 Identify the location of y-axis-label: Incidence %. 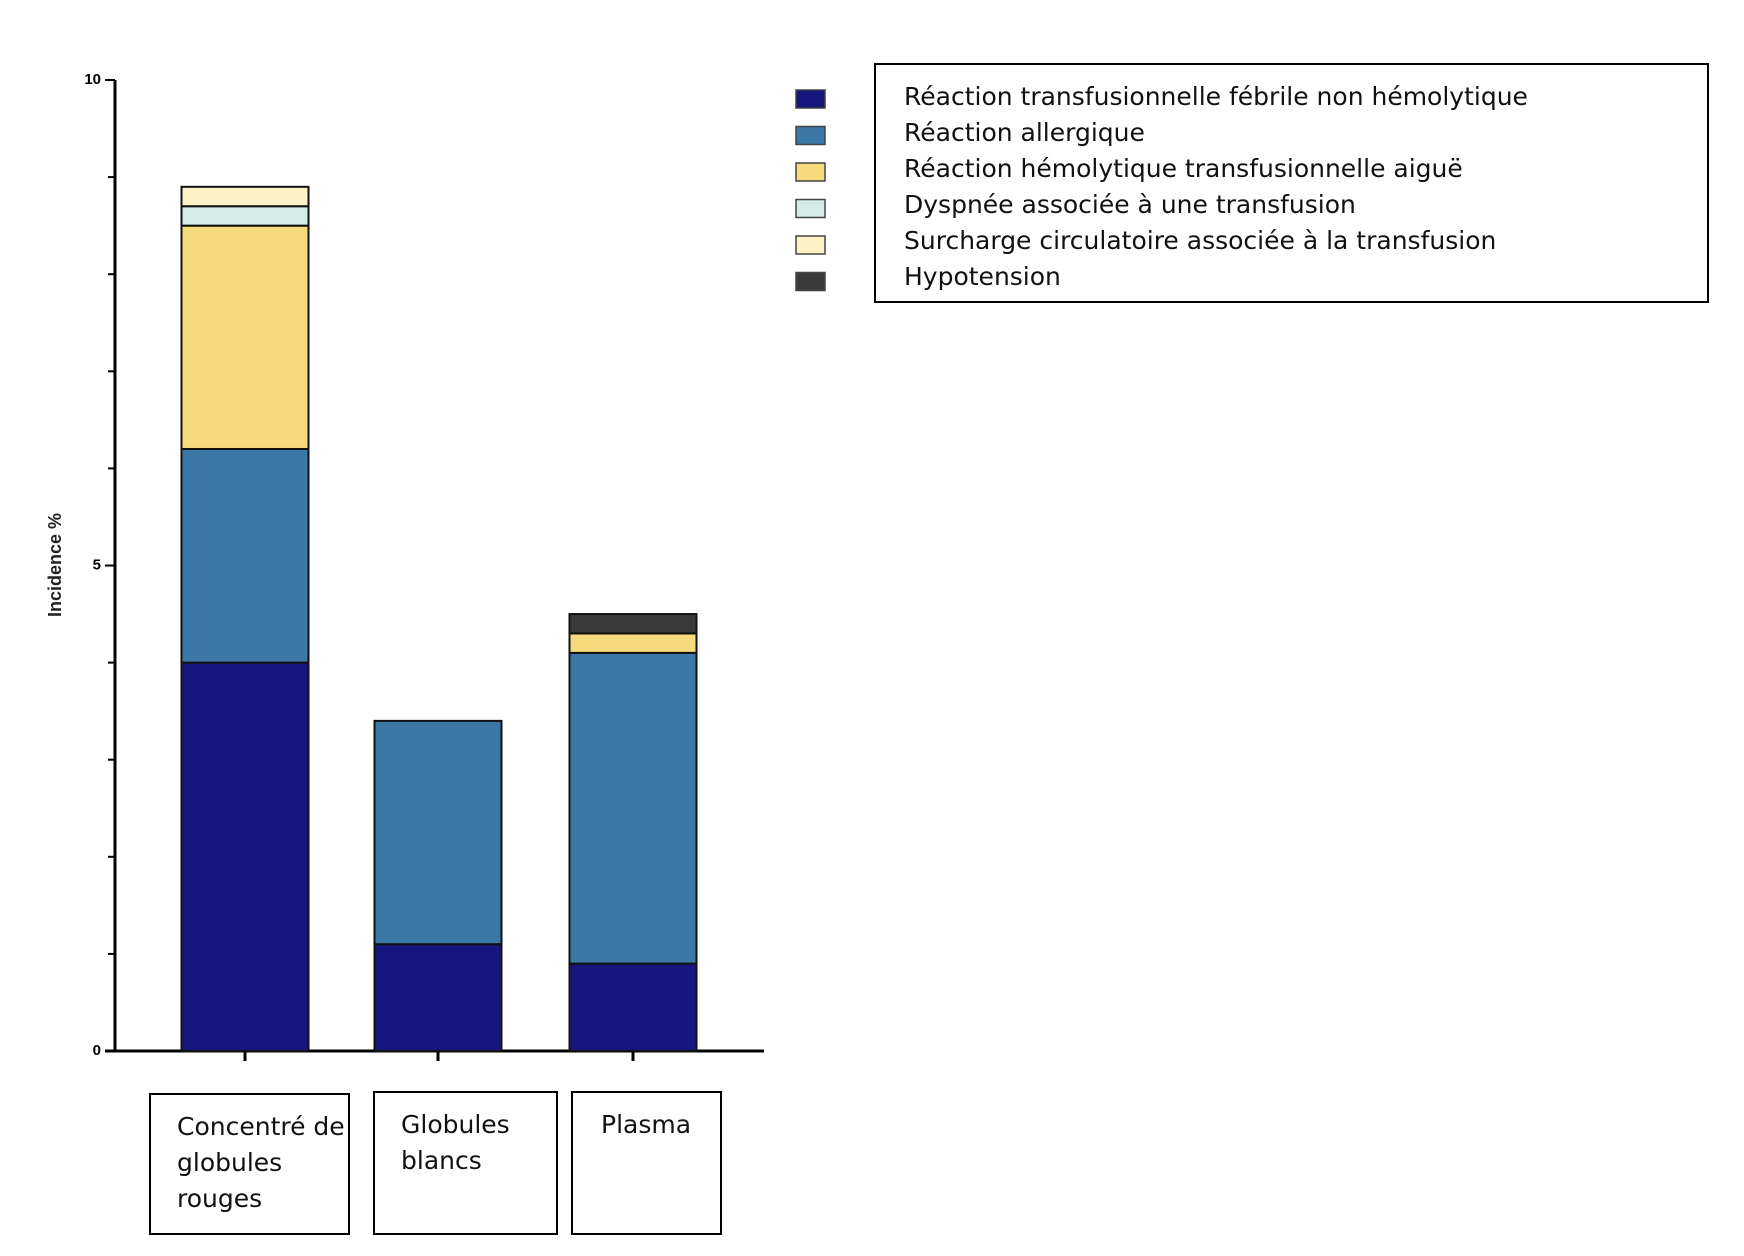
(55, 565).